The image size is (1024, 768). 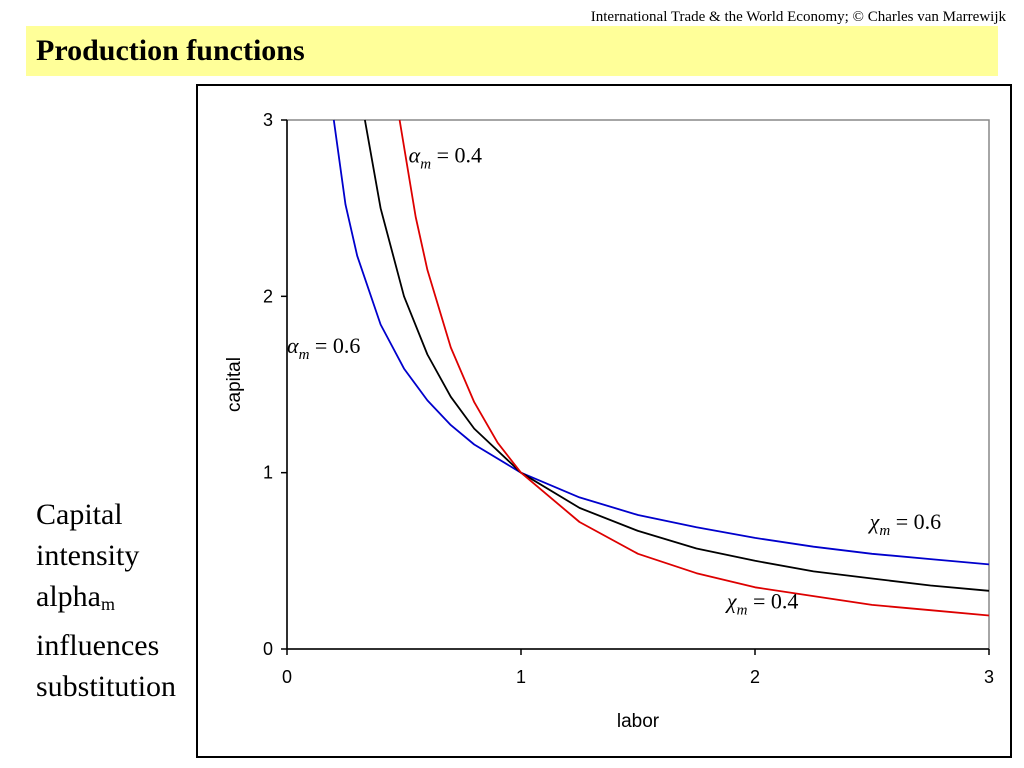 What do you see at coordinates (268, 473) in the screenshot?
I see `y-tick-label: 1` at bounding box center [268, 473].